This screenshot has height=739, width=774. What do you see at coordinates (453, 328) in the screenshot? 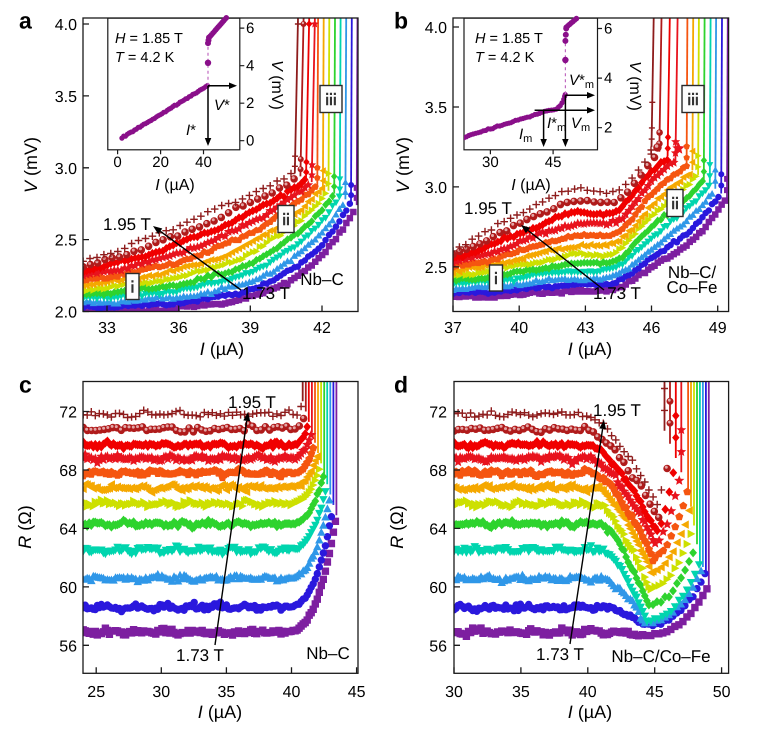
I see `svg-text: 37` at bounding box center [453, 328].